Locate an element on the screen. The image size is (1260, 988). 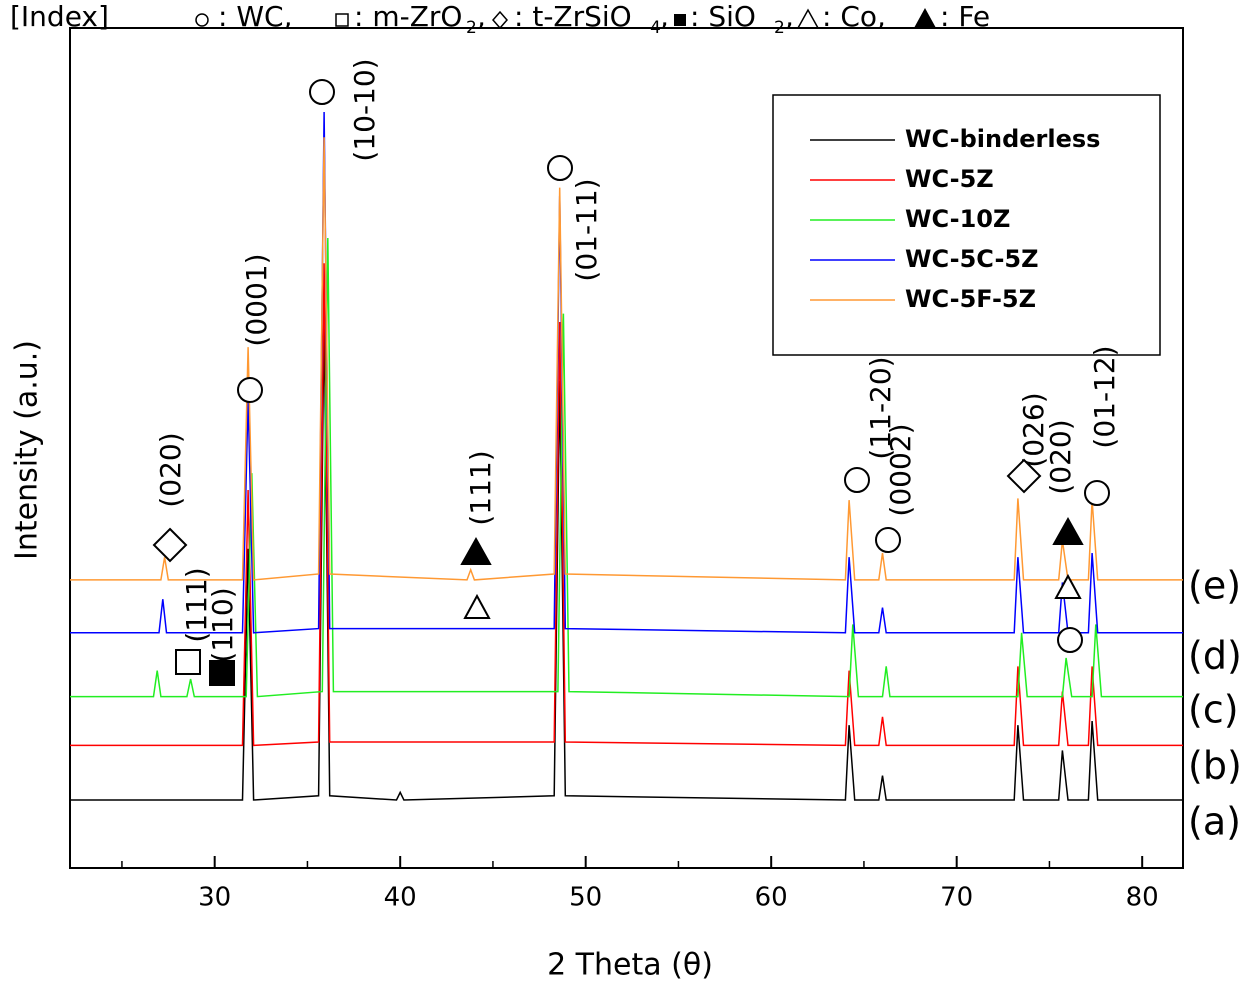
peak-label: (026) is located at coordinates (1033, 429).